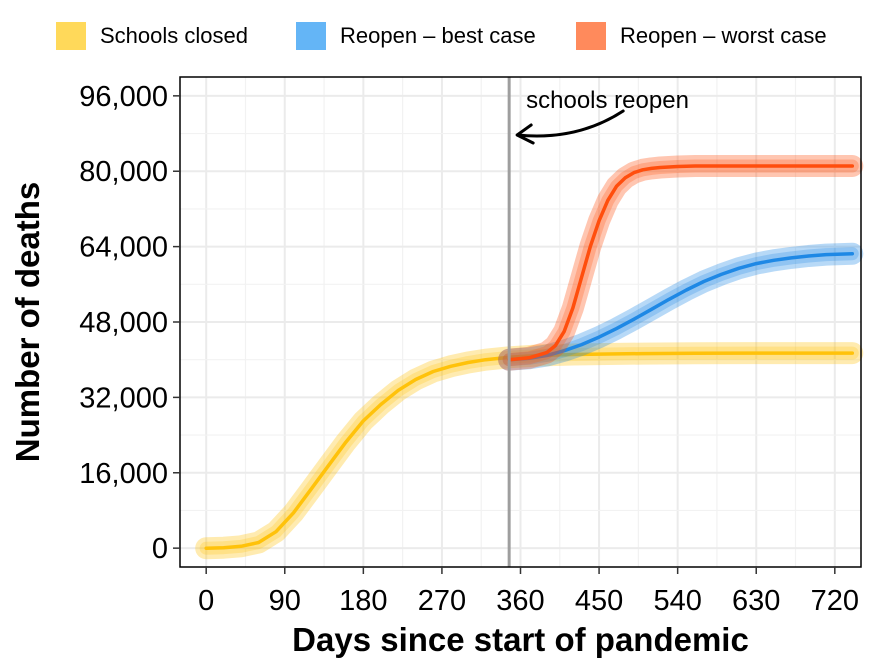 The width and height of the screenshot is (872, 666). What do you see at coordinates (520, 601) in the screenshot?
I see `x-tick-label: 360` at bounding box center [520, 601].